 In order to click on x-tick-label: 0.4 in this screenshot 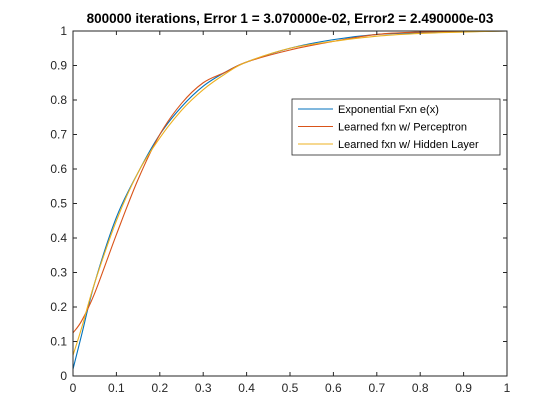, I will do `click(246, 388)`.